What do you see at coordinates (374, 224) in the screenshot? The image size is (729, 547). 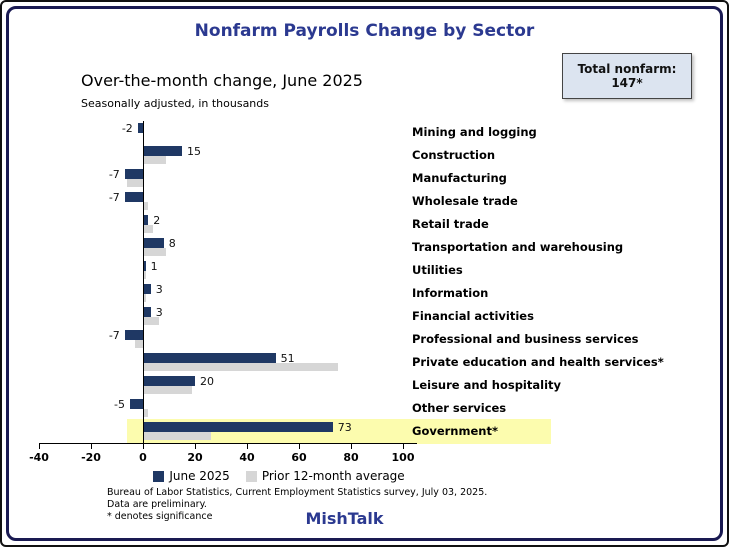 I see `chart-row: 2 Retail trade` at bounding box center [374, 224].